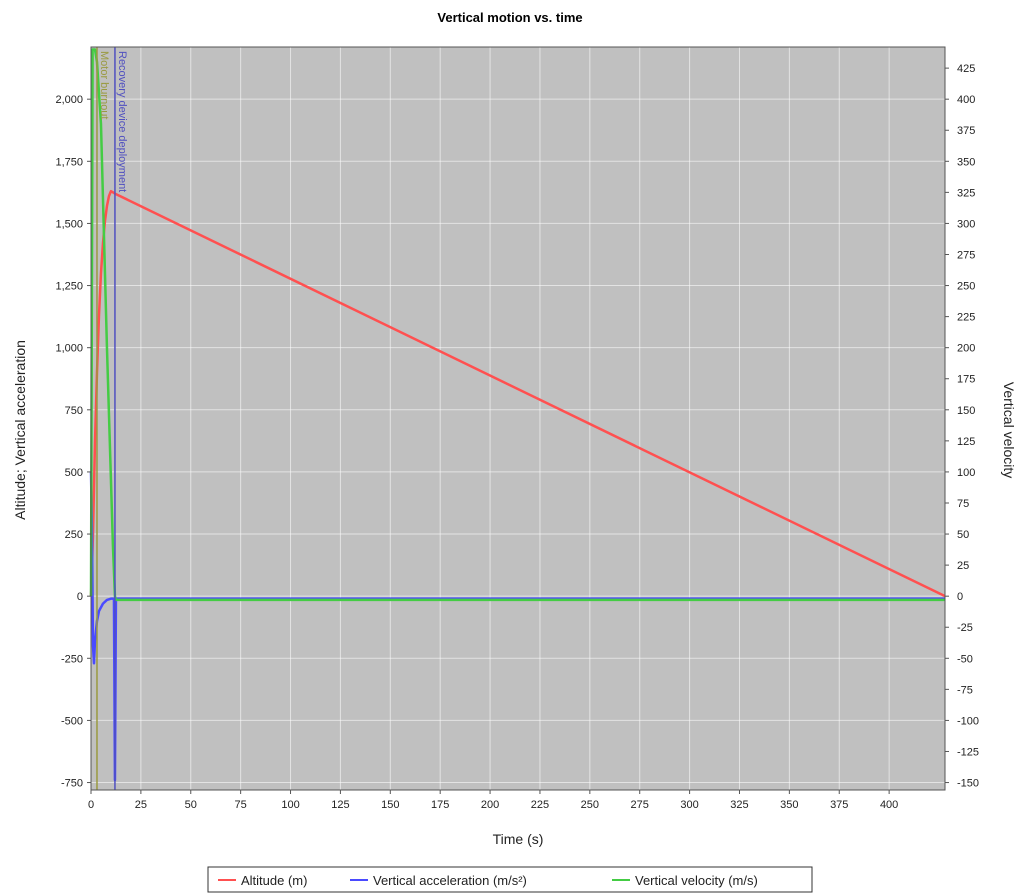 The width and height of the screenshot is (1019, 895). Describe the element at coordinates (450, 880) in the screenshot. I see `legend-label-acceleration: Vertical acceleration (m/s²)` at that location.